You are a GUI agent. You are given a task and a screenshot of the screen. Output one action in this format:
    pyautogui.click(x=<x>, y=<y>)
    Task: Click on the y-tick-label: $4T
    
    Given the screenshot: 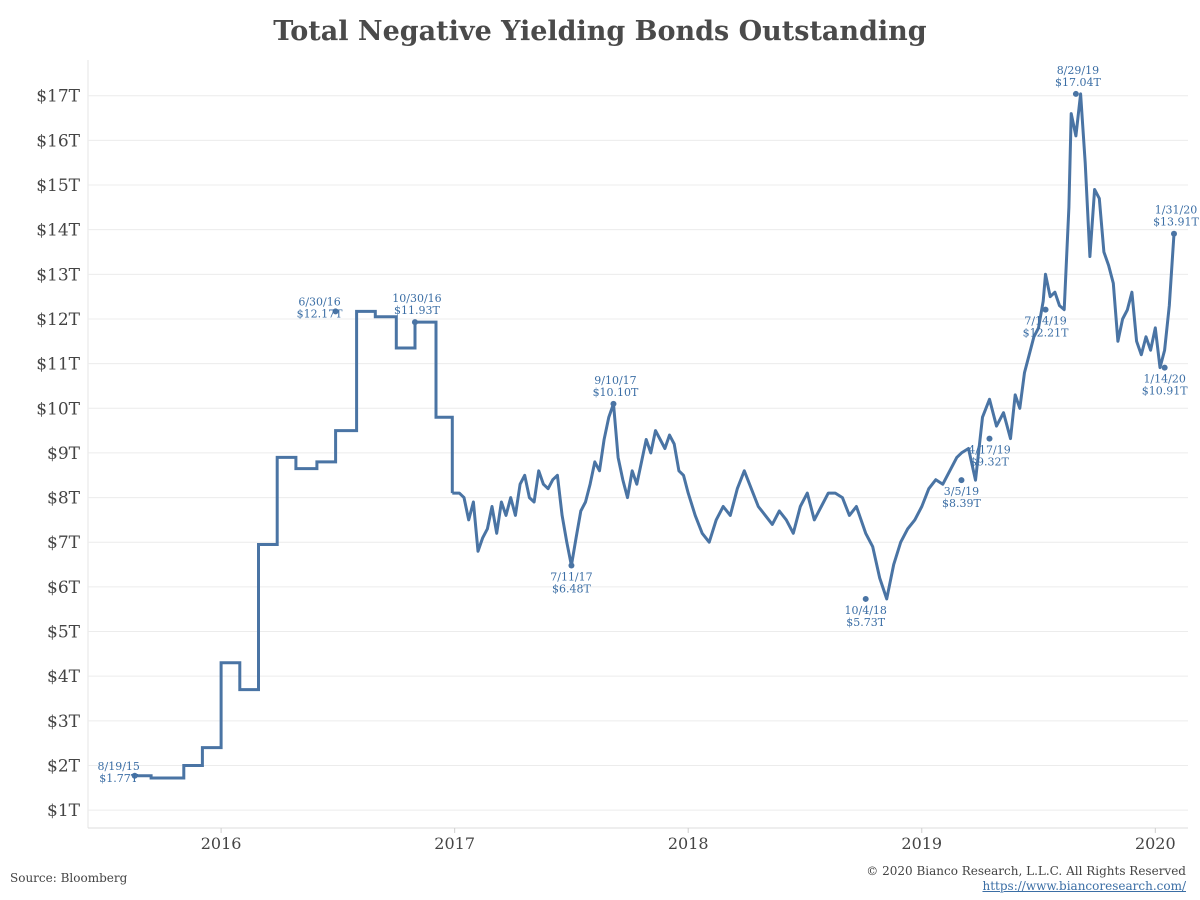 What is the action you would take?
    pyautogui.click(x=64, y=677)
    